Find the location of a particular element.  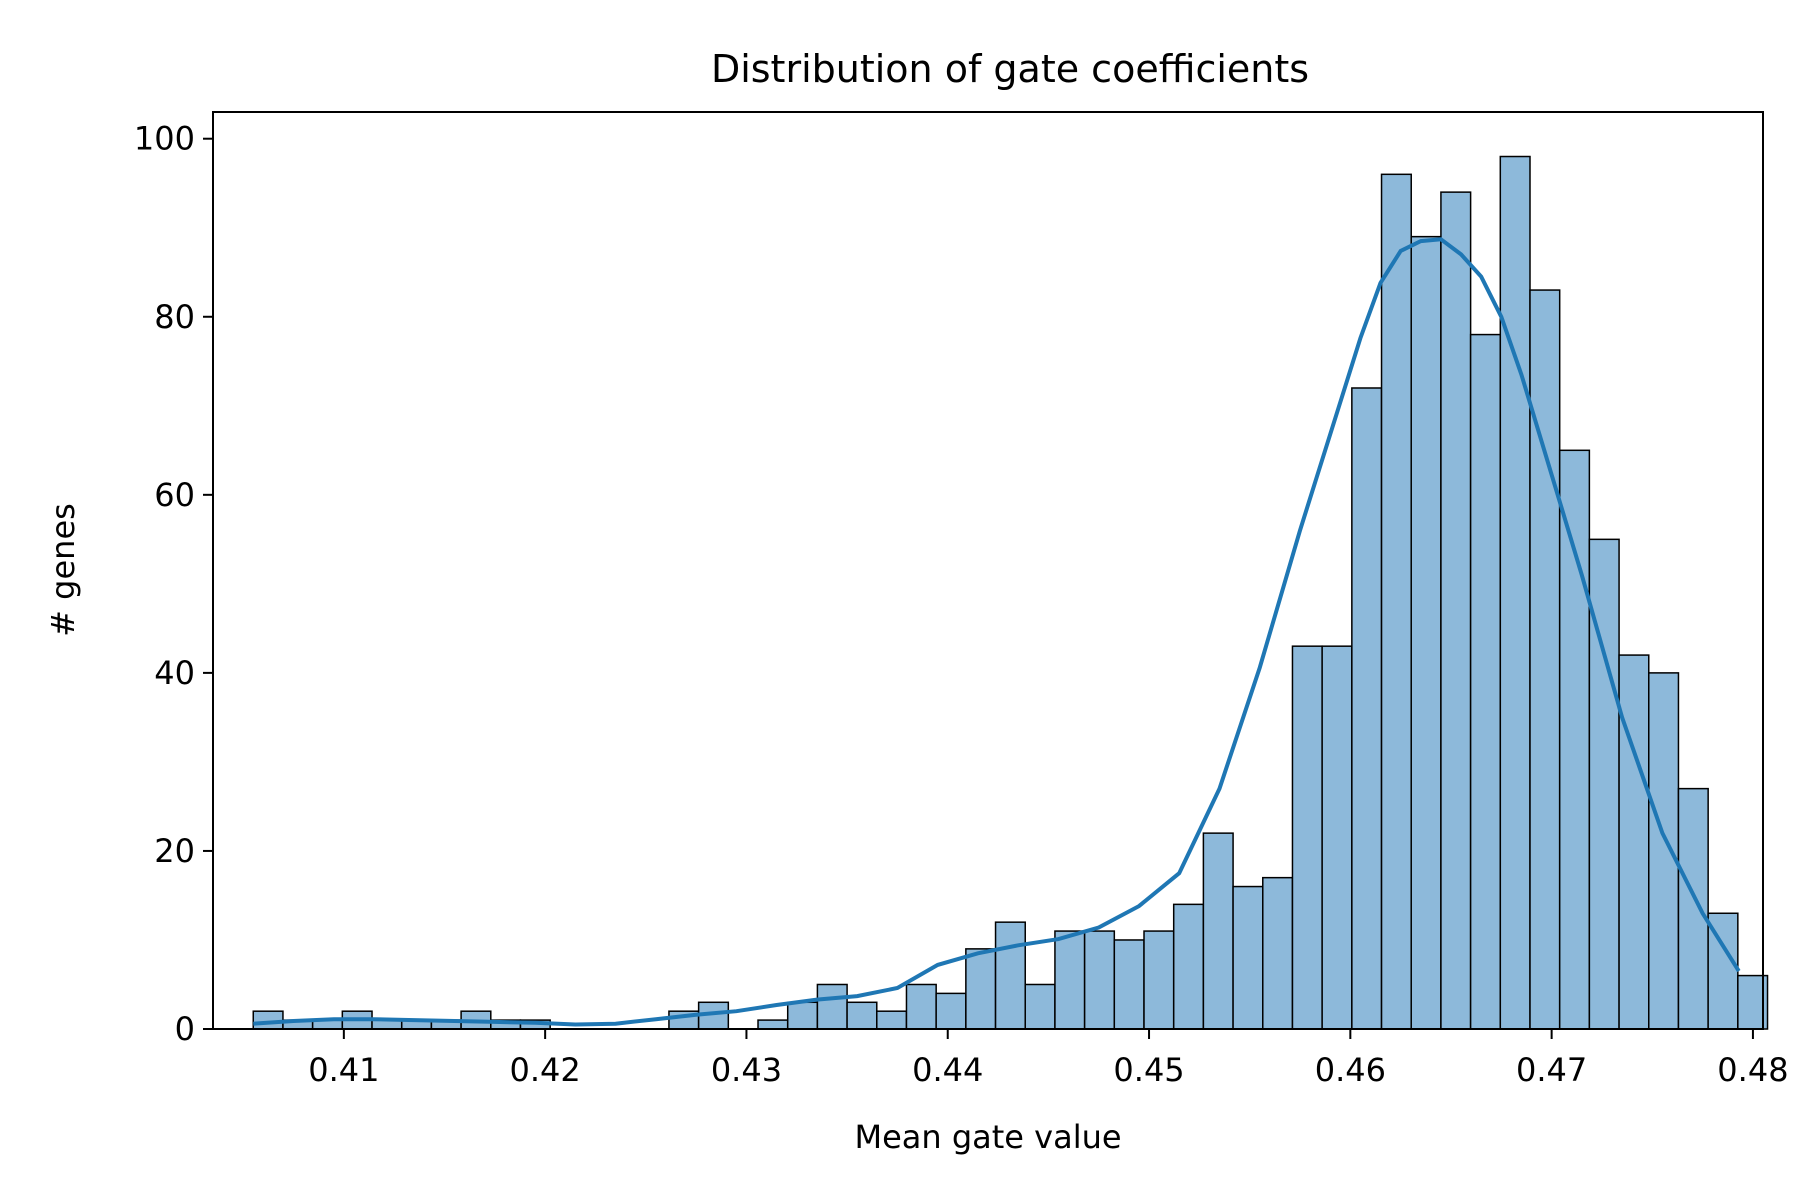

x-tick-label: 0.44 is located at coordinates (947, 1070).